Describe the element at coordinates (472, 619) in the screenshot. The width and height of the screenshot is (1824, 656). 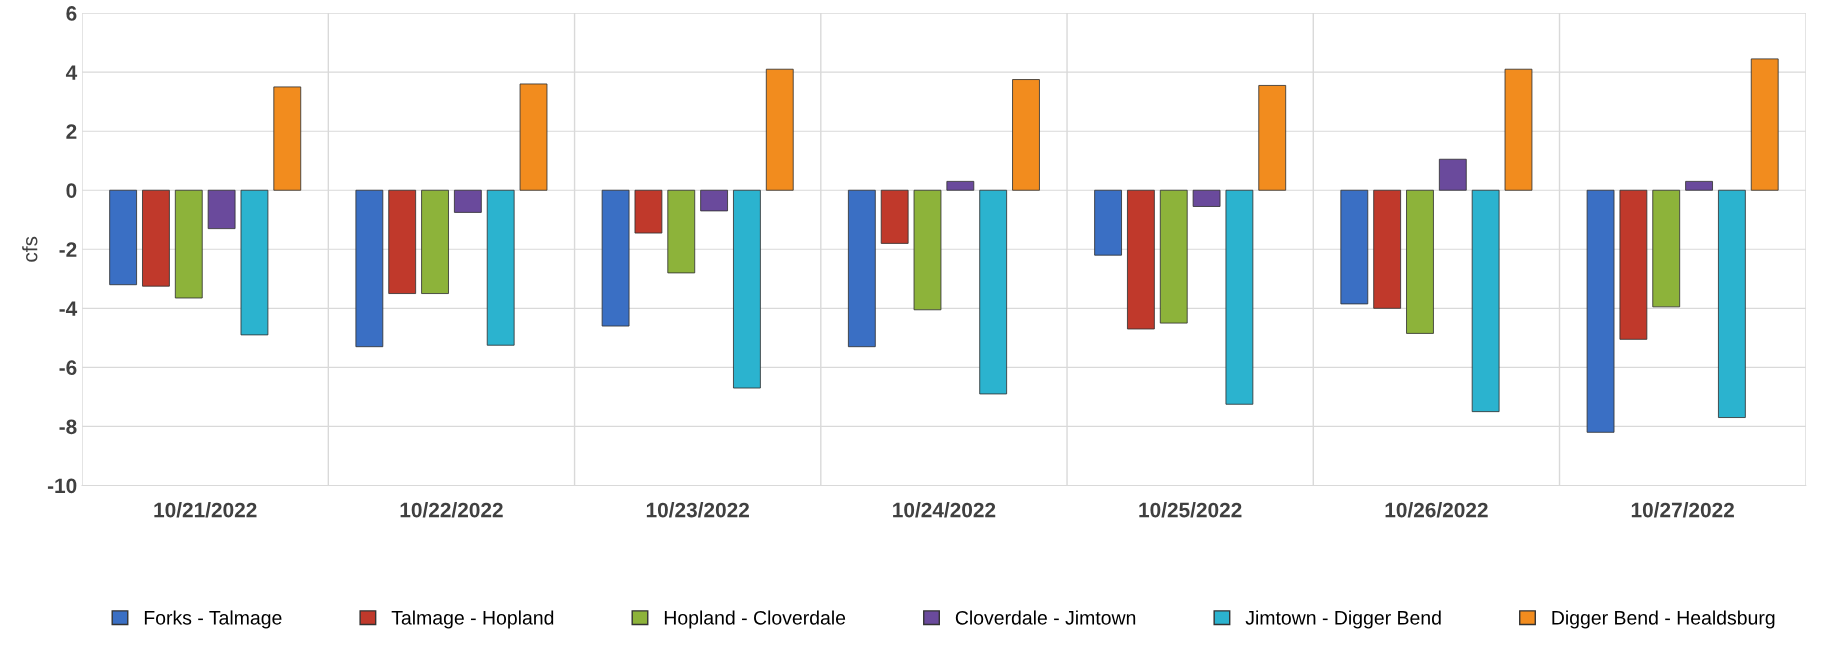
I see `legend-label: Talmage - Hopland` at that location.